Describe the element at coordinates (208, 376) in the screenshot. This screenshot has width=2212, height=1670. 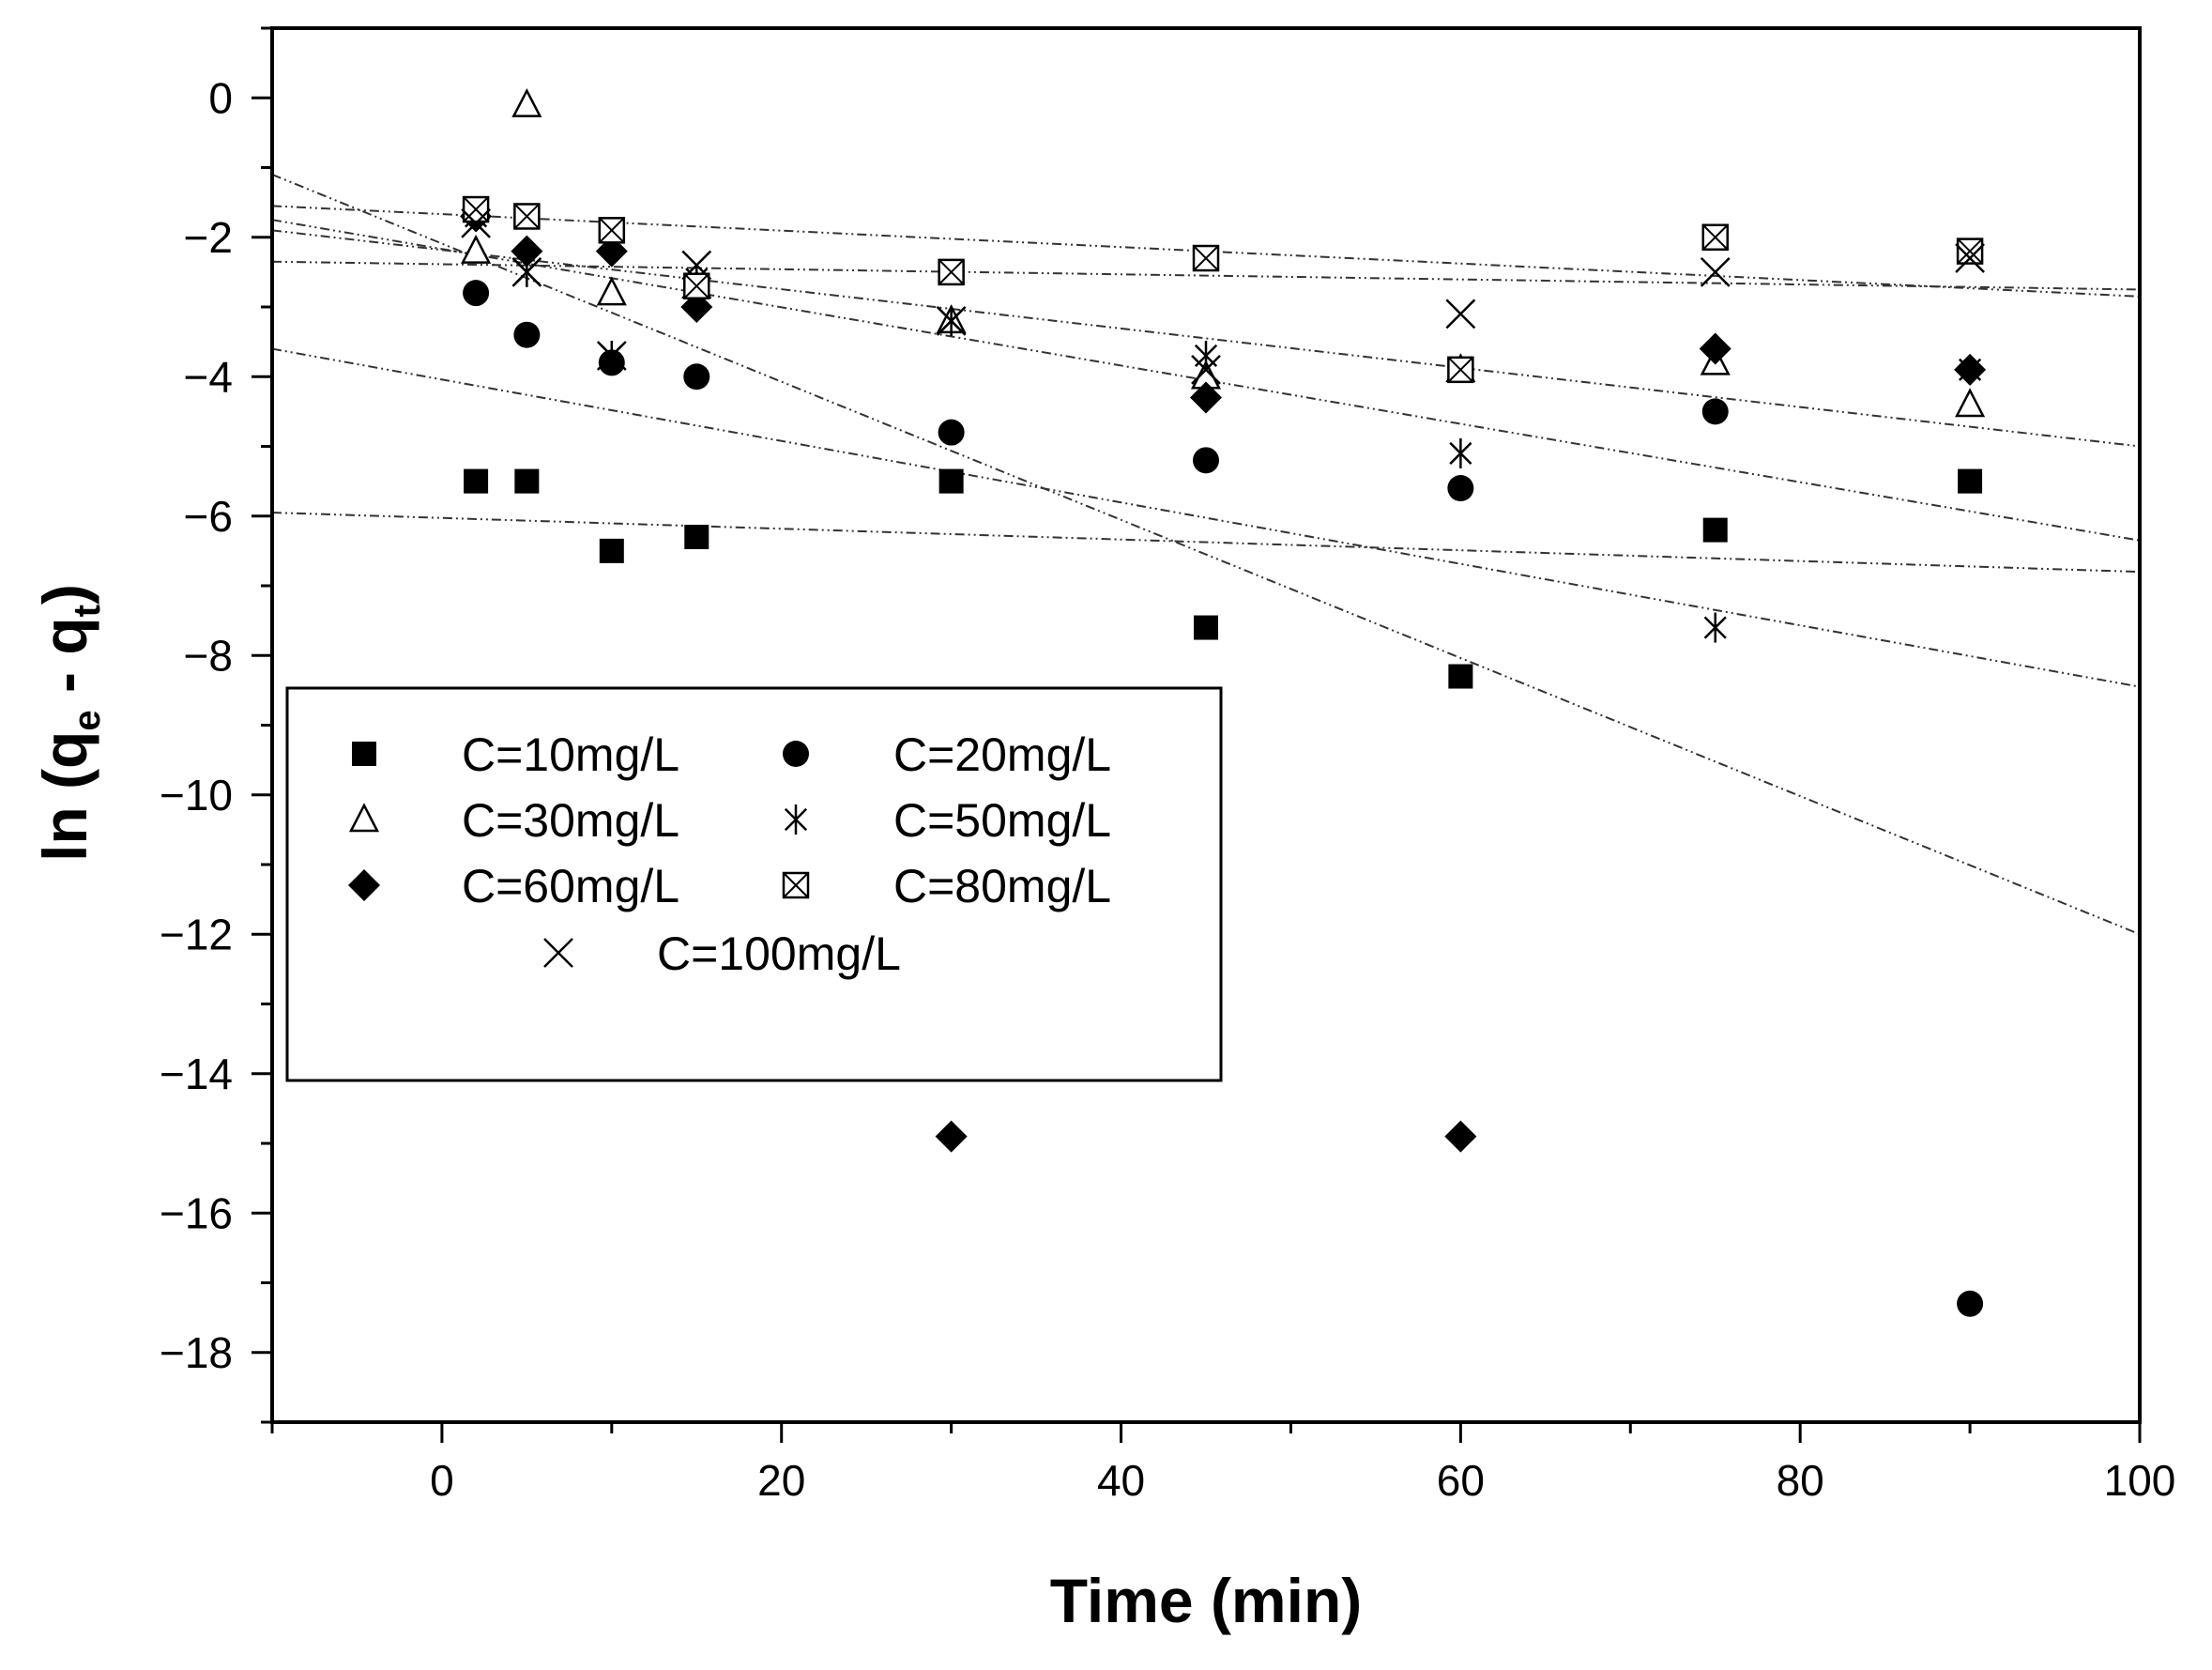
I see `y-tick-label: −4` at that location.